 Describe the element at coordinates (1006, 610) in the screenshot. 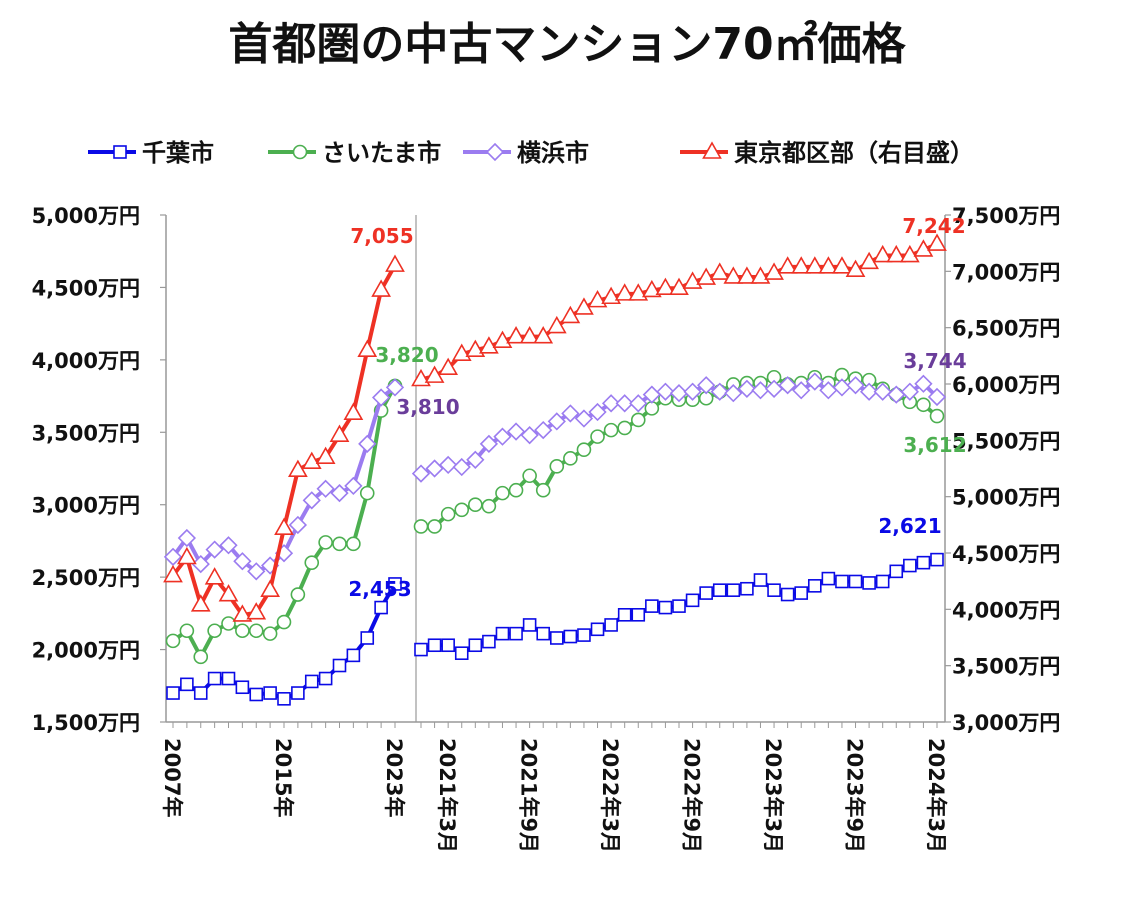

I see `right-tick-label: 4,000万円` at that location.